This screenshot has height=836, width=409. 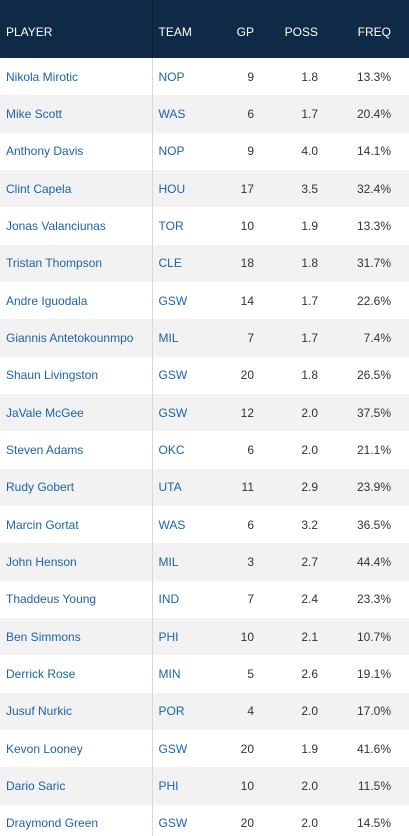 What do you see at coordinates (238, 711) in the screenshot?
I see `gp-cell: 4` at bounding box center [238, 711].